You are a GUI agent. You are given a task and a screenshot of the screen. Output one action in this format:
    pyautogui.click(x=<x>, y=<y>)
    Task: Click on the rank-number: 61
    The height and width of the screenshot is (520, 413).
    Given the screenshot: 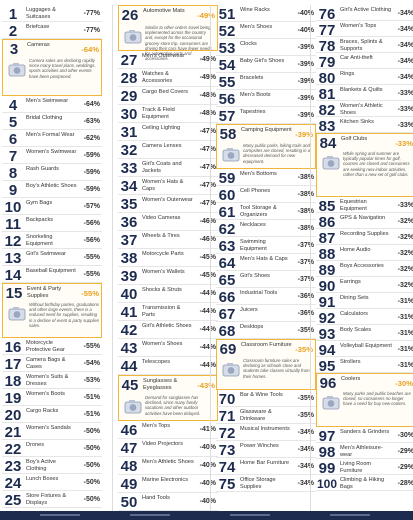 What is the action you would take?
    pyautogui.click(x=227, y=212)
    